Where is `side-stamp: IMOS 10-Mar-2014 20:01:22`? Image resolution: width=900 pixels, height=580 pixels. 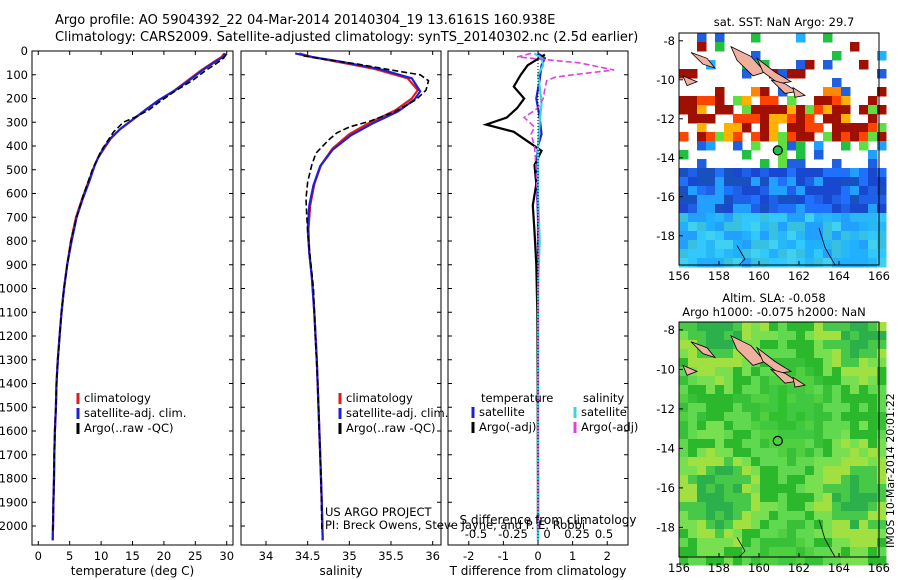 side-stamp: IMOS 10-Mar-2014 20:01:22 is located at coordinates (890, 470).